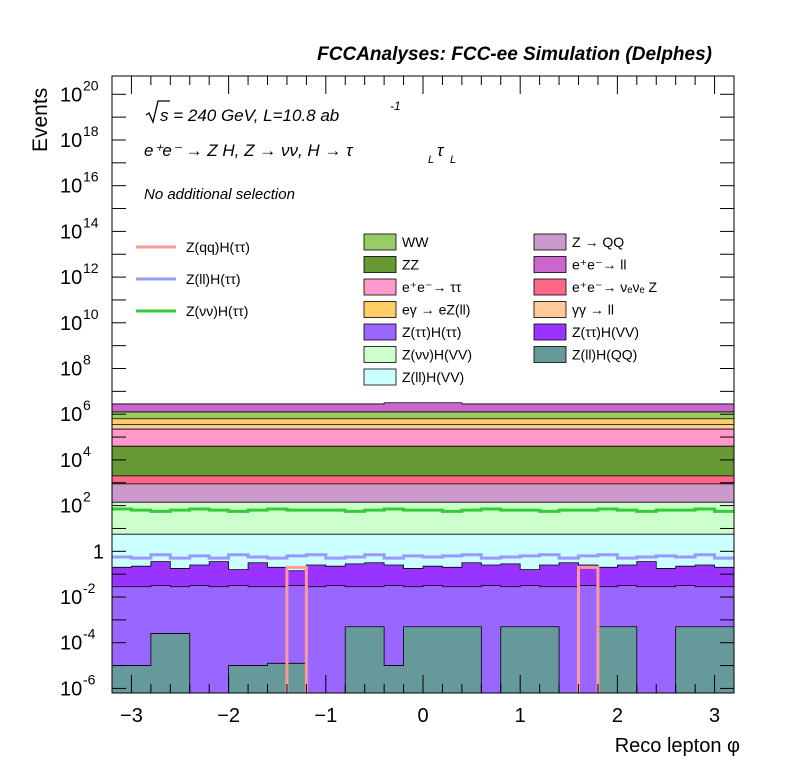 The image size is (796, 772). Describe the element at coordinates (87, 405) in the screenshot. I see `y-tick-exp-7: 6` at that location.